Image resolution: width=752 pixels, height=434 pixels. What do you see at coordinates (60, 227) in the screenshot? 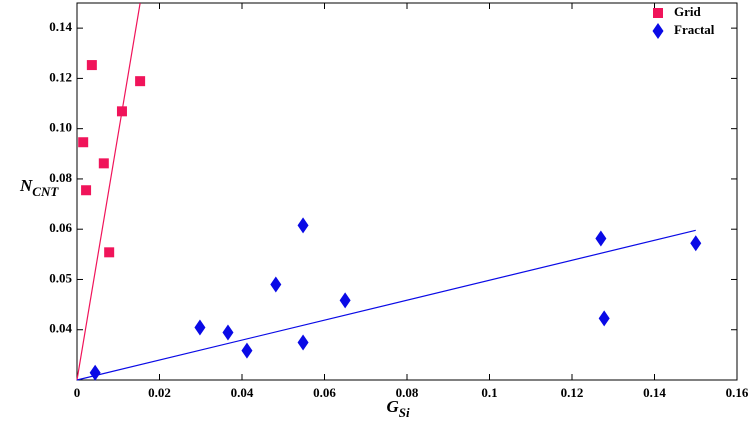
I see `y-tick-label: 0.06` at bounding box center [60, 227].